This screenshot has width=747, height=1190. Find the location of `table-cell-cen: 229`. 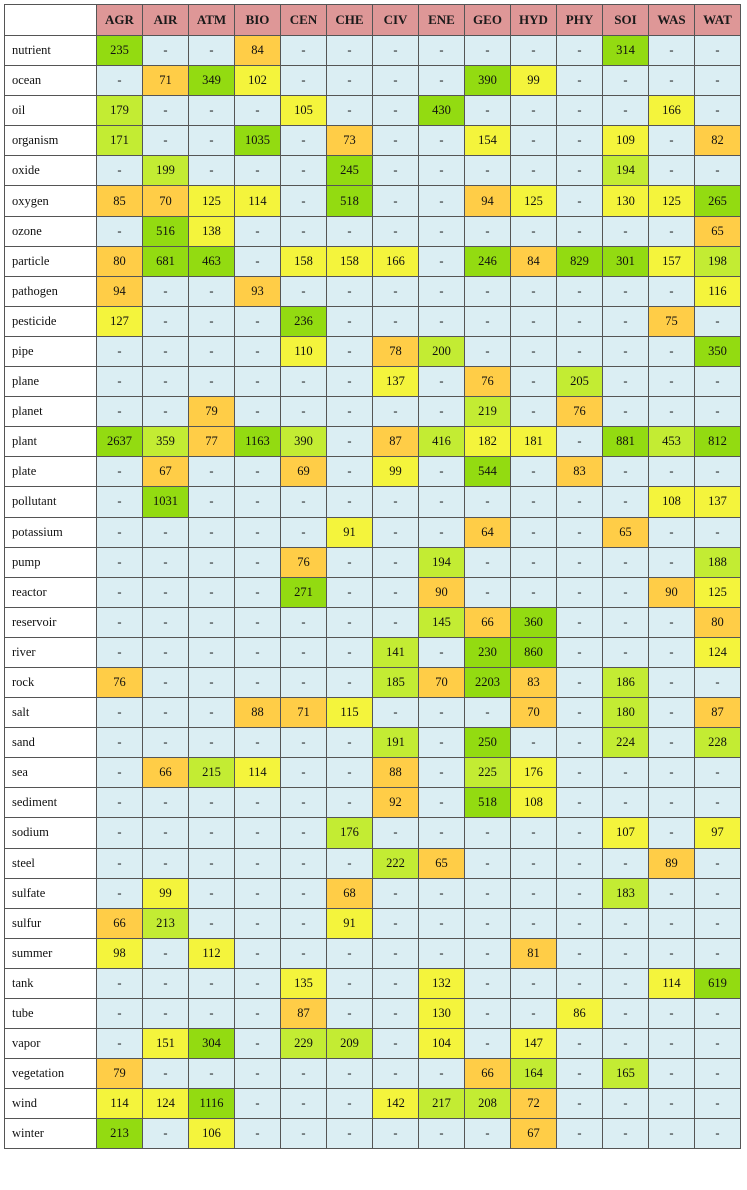

table-cell-cen: 229 is located at coordinates (303, 1044).